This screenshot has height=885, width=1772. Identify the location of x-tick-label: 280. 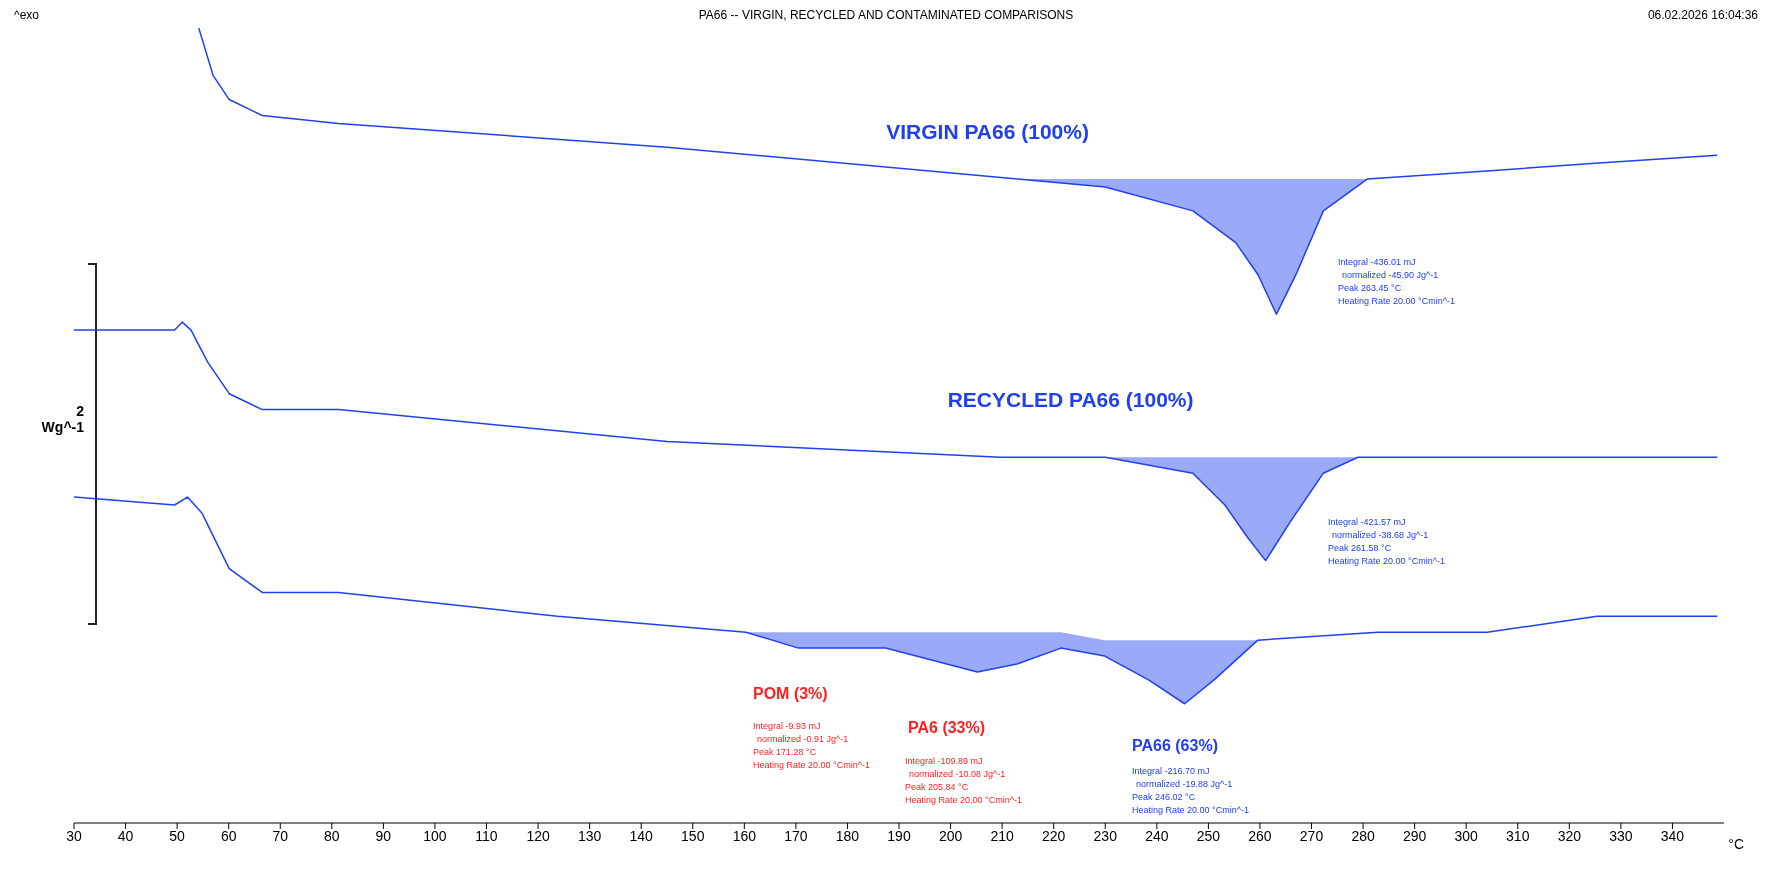
(1363, 835).